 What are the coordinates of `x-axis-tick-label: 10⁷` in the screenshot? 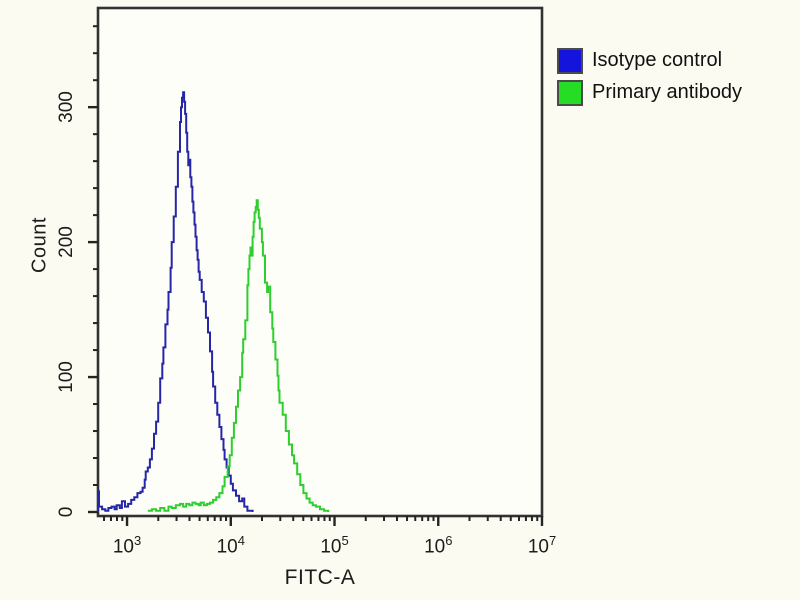 It's located at (542, 545).